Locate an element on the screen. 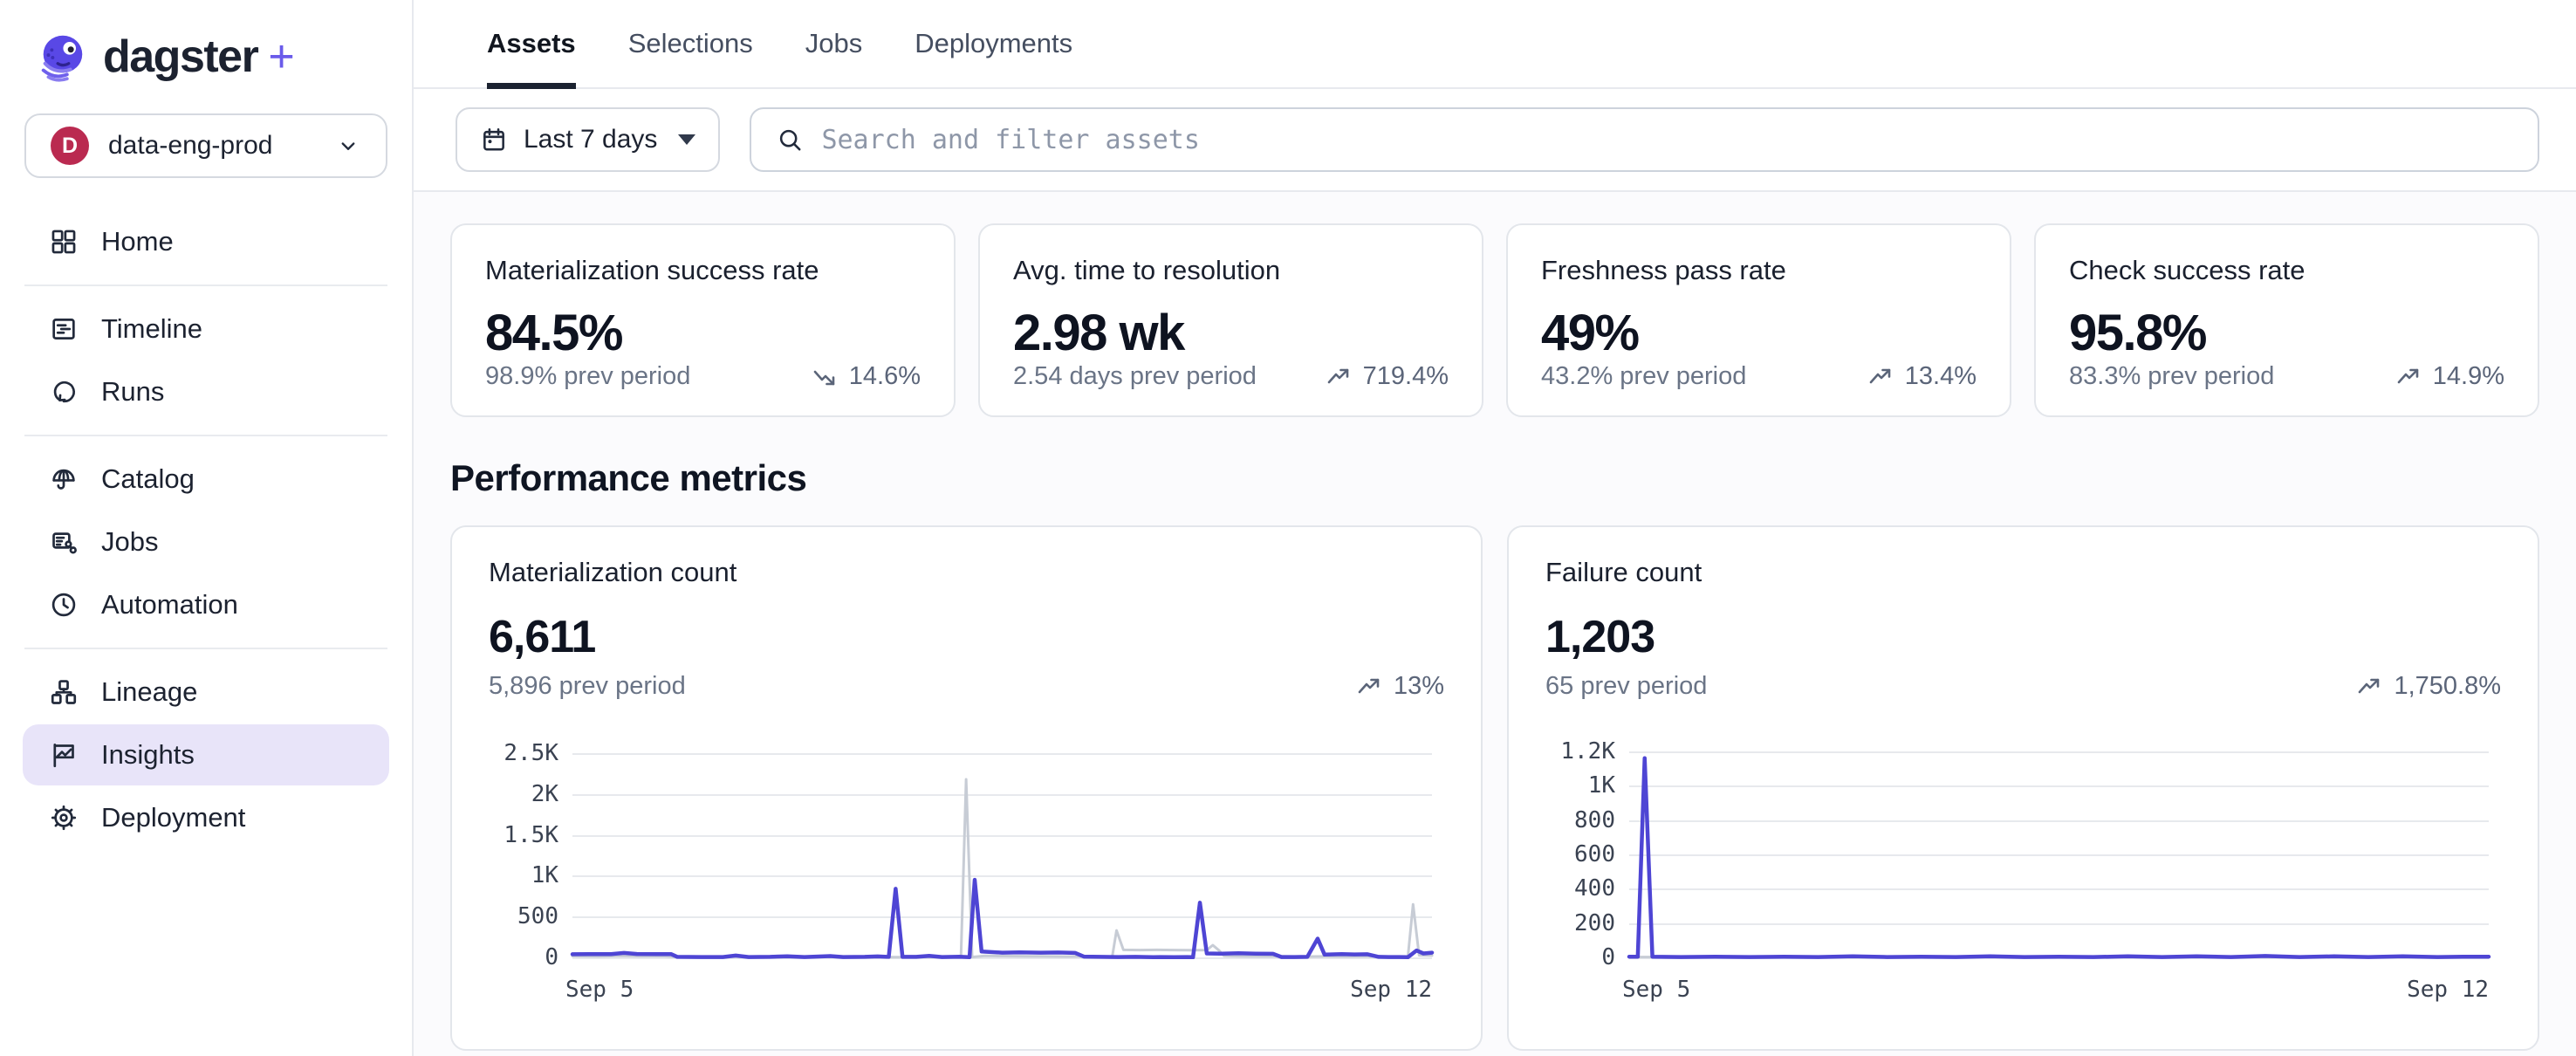 Image resolution: width=2576 pixels, height=1056 pixels. trend-badge: 719.4% is located at coordinates (1388, 376).